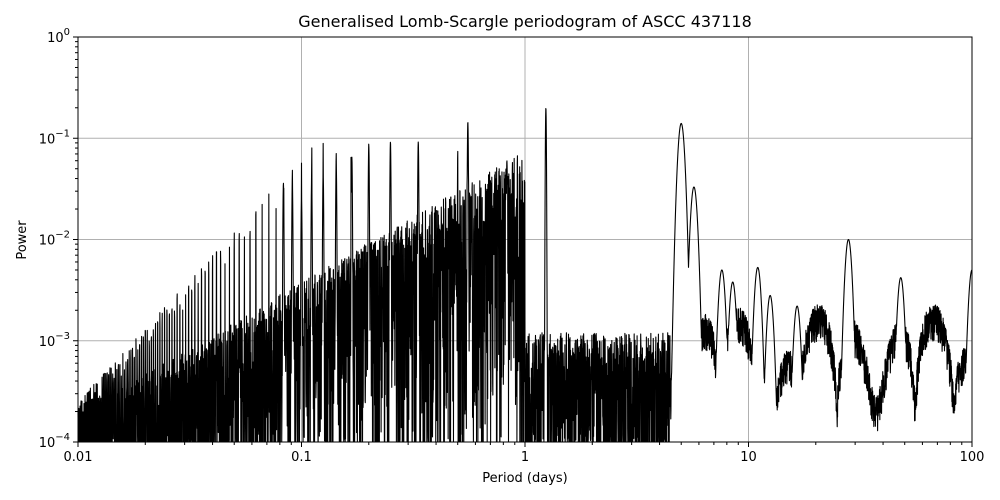 Image resolution: width=1000 pixels, height=500 pixels. I want to click on y-tick-label: 10⁻², so click(54, 239).